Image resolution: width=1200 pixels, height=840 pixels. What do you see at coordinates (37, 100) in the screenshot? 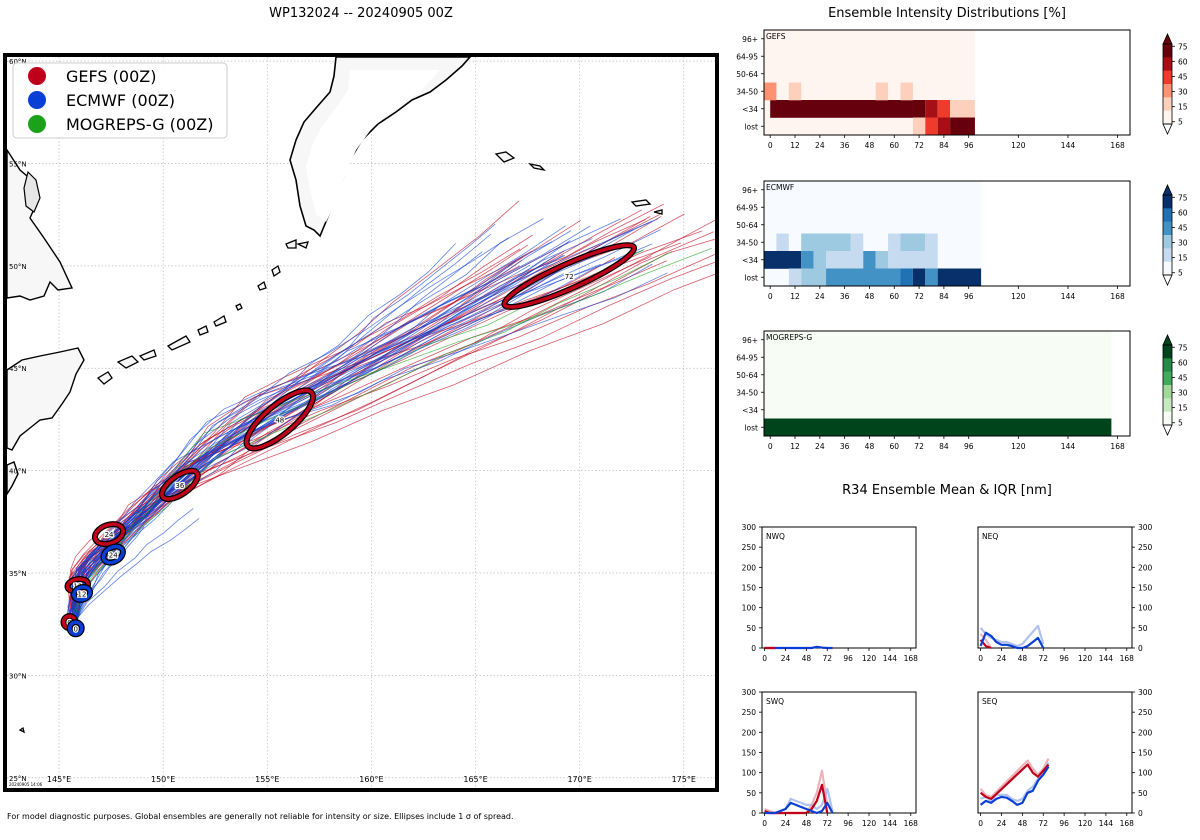
I see `legend-marker-ecmwf` at bounding box center [37, 100].